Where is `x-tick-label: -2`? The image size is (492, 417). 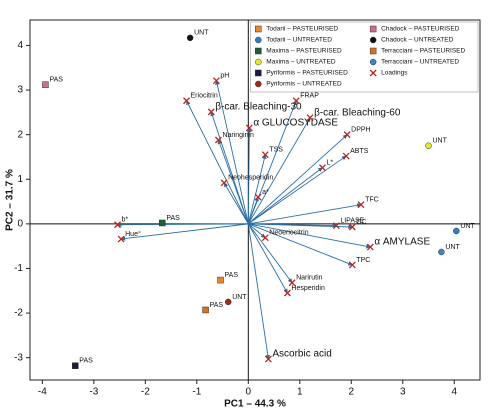 x-tick-label: -2 is located at coordinates (145, 392).